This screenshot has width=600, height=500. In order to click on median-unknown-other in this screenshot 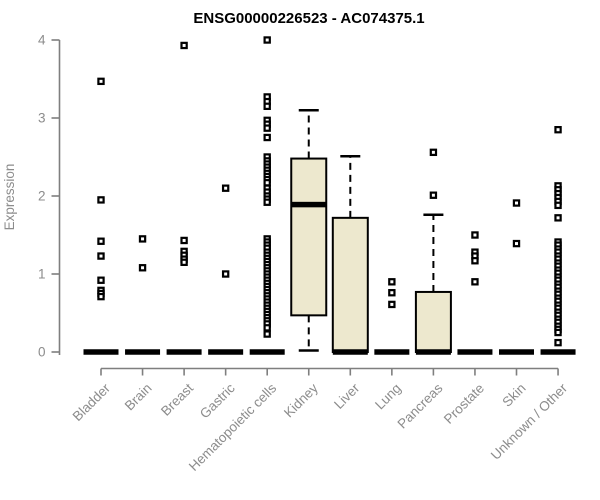, I will do `click(558, 352)`.